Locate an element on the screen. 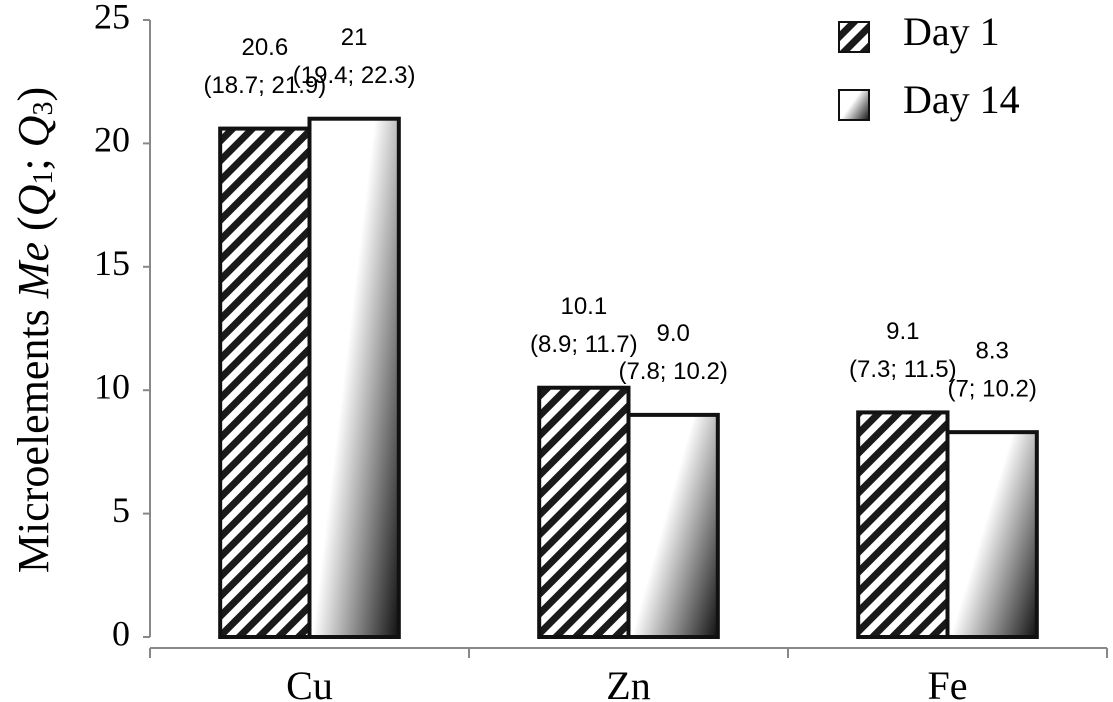  x-tick-label: Fe is located at coordinates (948, 682).